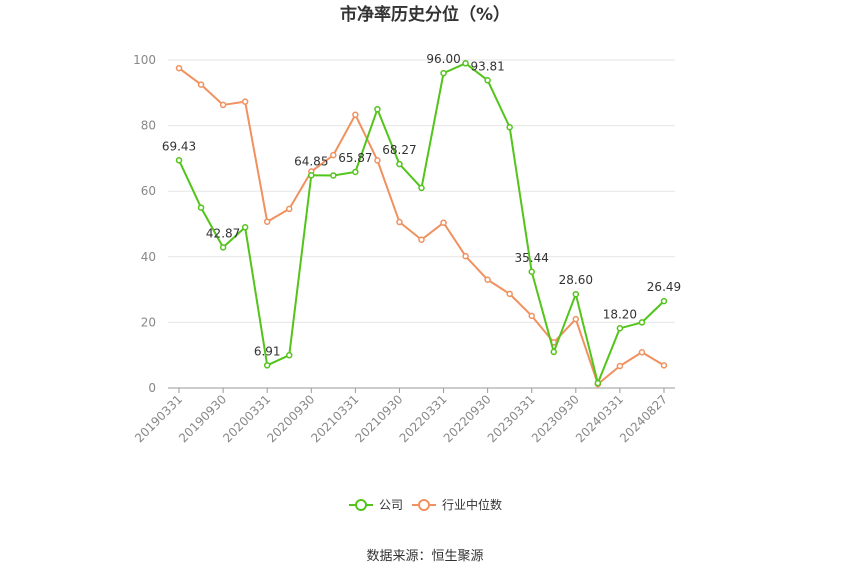 The width and height of the screenshot is (850, 575). What do you see at coordinates (267, 351) in the screenshot?
I see `data-label: 6.91` at bounding box center [267, 351].